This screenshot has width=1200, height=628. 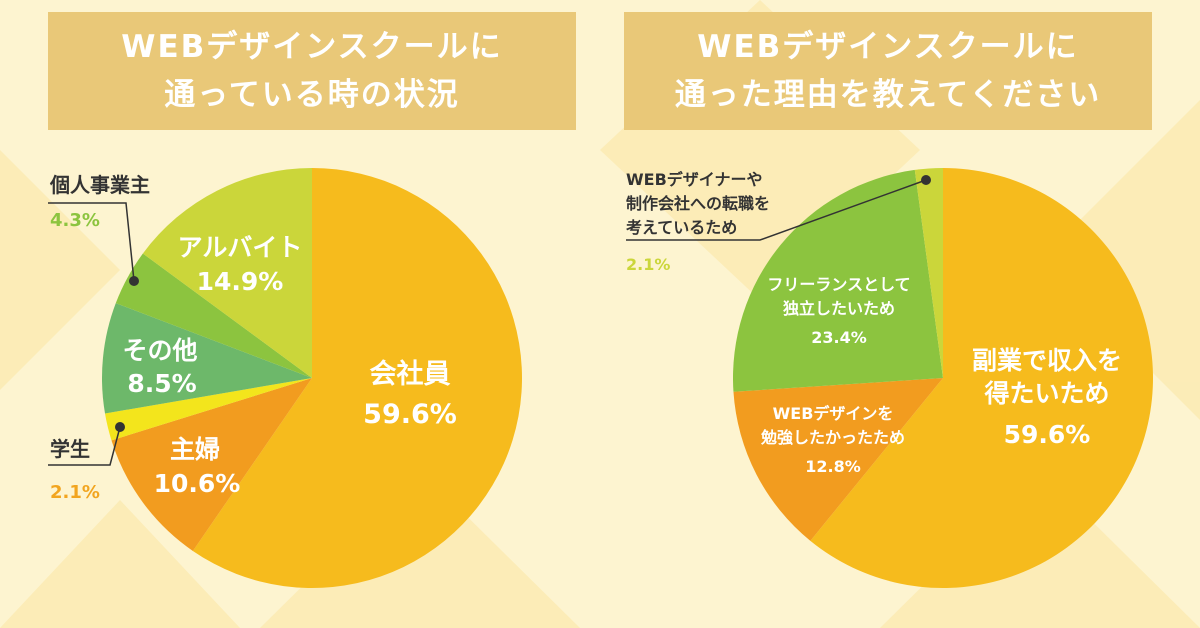 What do you see at coordinates (926, 180) in the screenshot?
I see `right-leader-dot-career-change` at bounding box center [926, 180].